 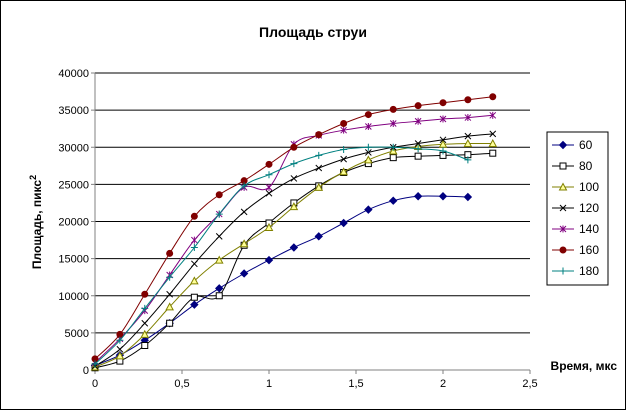 I want to click on legend-item: 80, so click(x=572, y=166).